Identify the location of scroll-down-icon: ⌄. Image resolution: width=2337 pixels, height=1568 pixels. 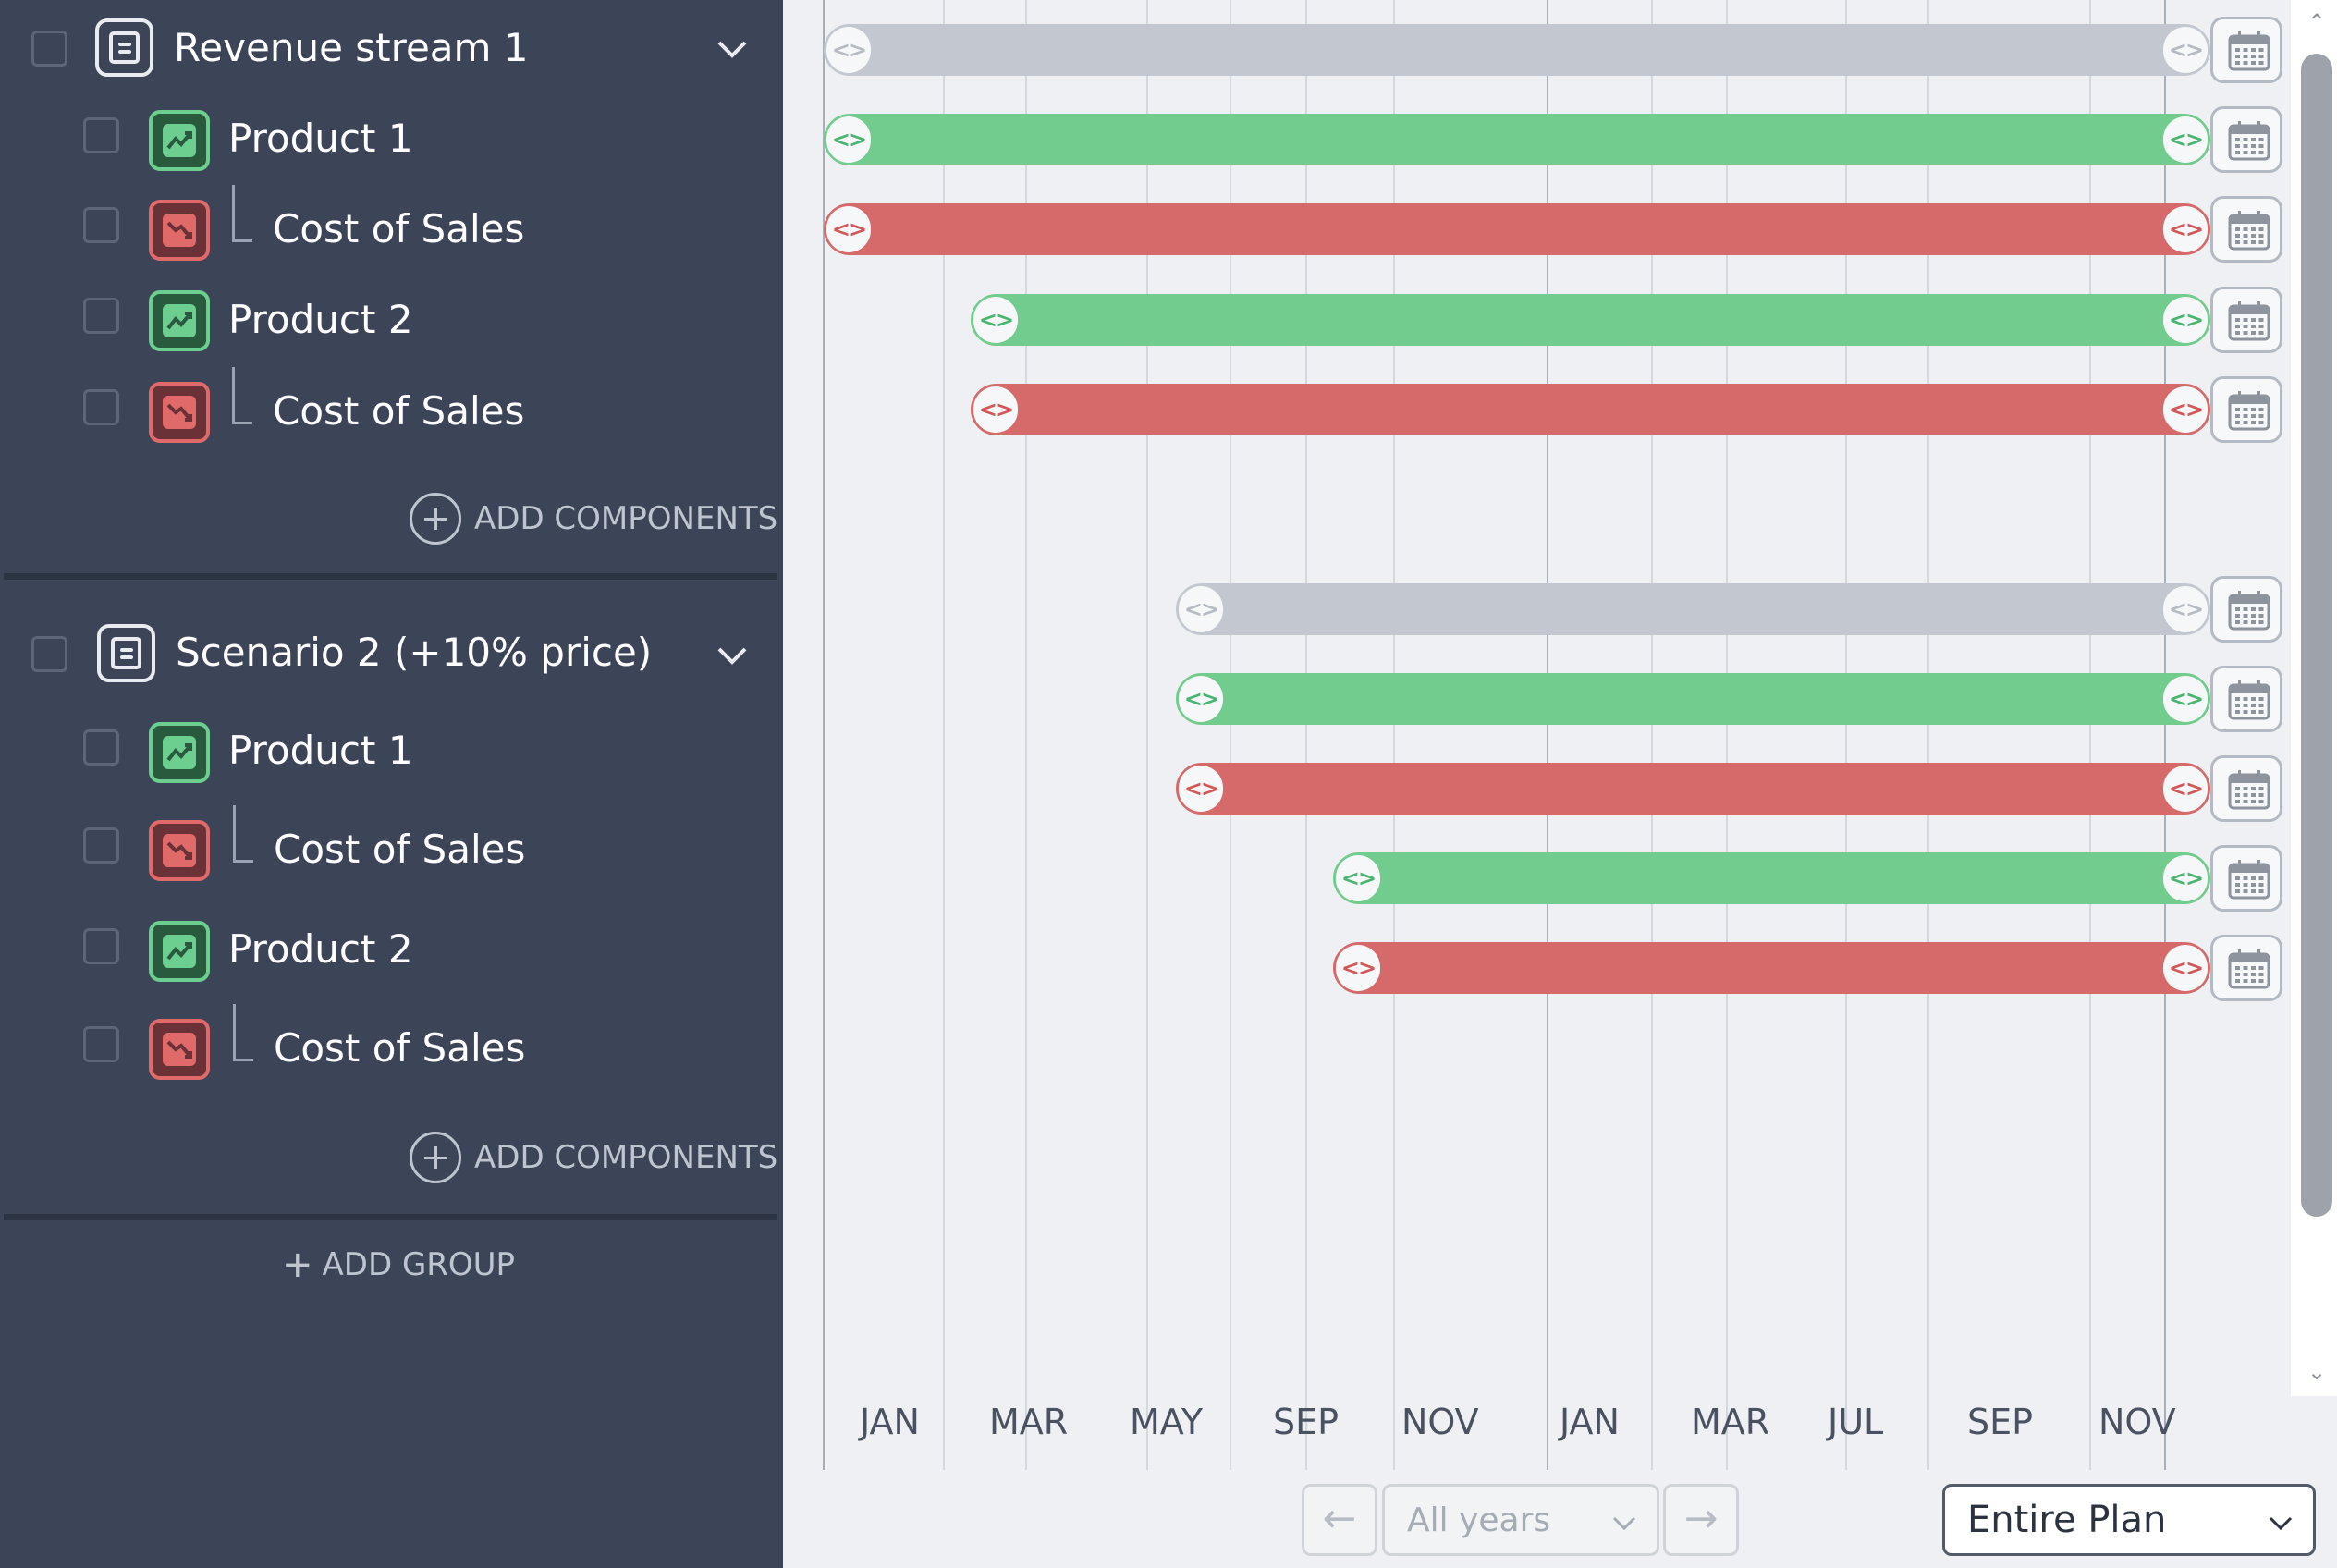
(2316, 1372).